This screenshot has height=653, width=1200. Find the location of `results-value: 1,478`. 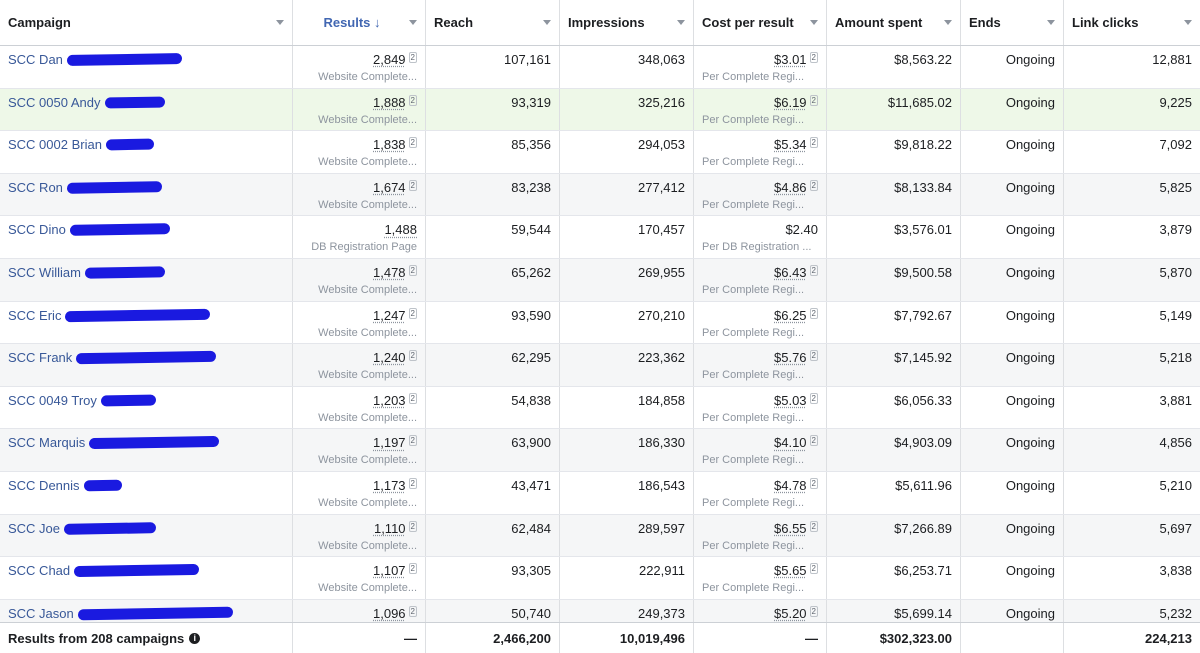

results-value: 1,478 is located at coordinates (389, 272).